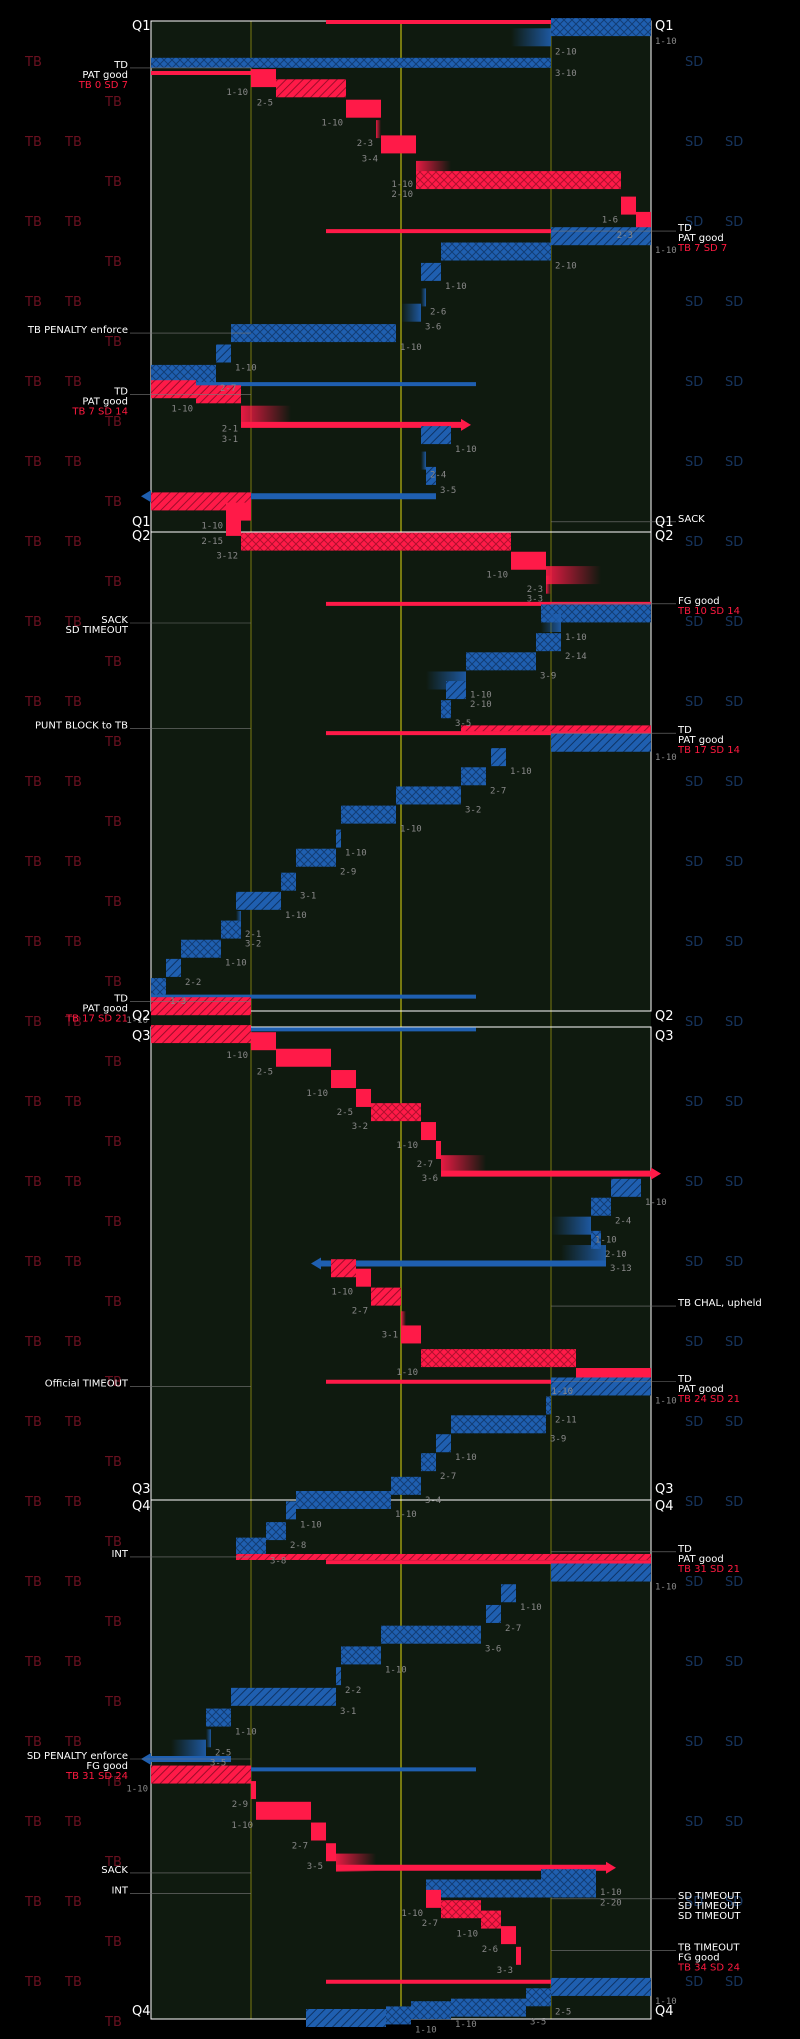 This screenshot has width=800, height=2039. Describe the element at coordinates (558, 1439) in the screenshot. I see `down-distance-label: 3-9` at that location.